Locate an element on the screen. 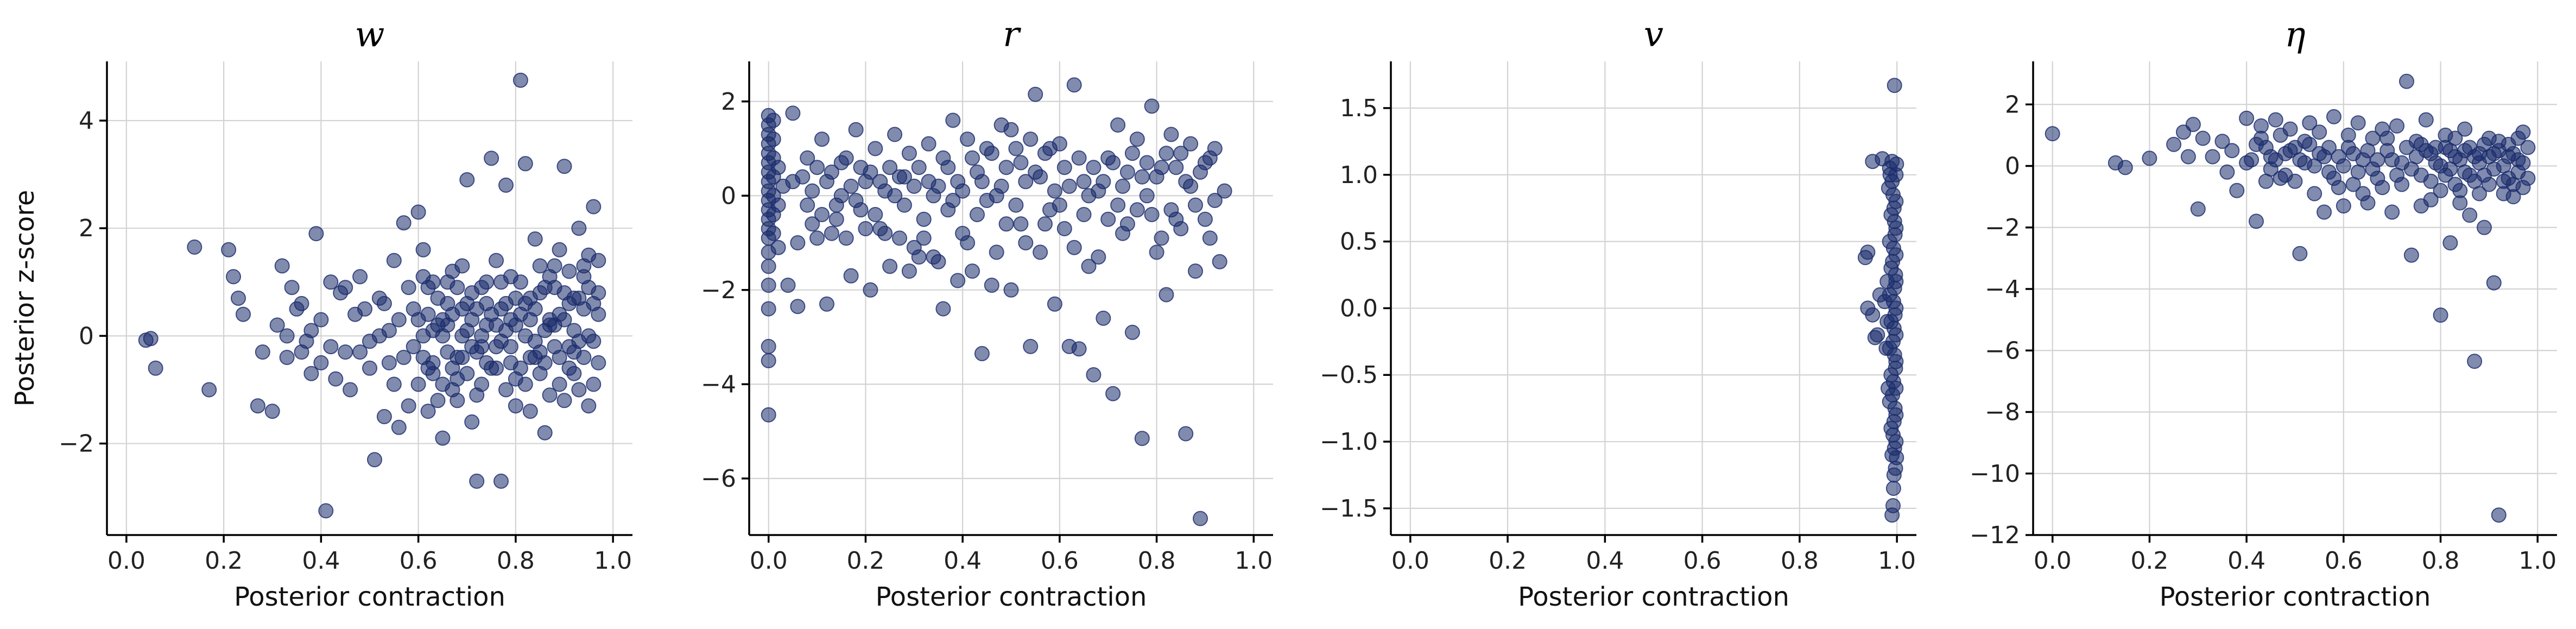 This screenshot has width=2576, height=629. y-tick-label: −2 is located at coordinates (718, 290).